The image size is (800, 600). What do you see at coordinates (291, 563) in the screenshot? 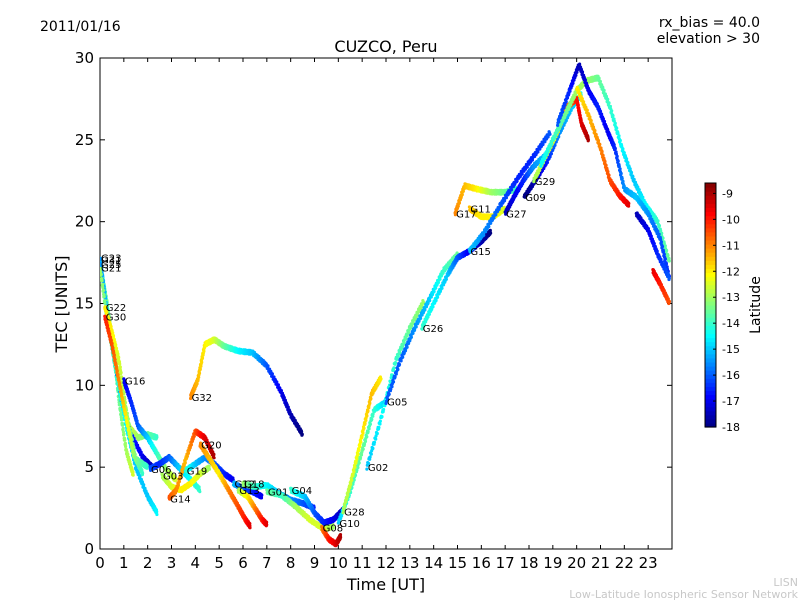
I see `x-tick-label: 8` at bounding box center [291, 563].